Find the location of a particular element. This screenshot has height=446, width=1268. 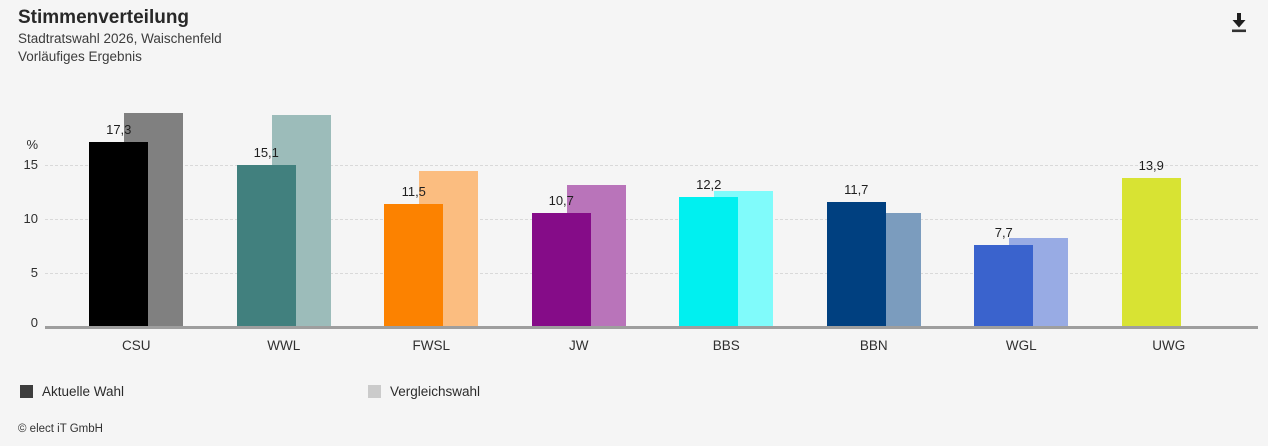

y-axis-unit-label: % is located at coordinates (32, 144).